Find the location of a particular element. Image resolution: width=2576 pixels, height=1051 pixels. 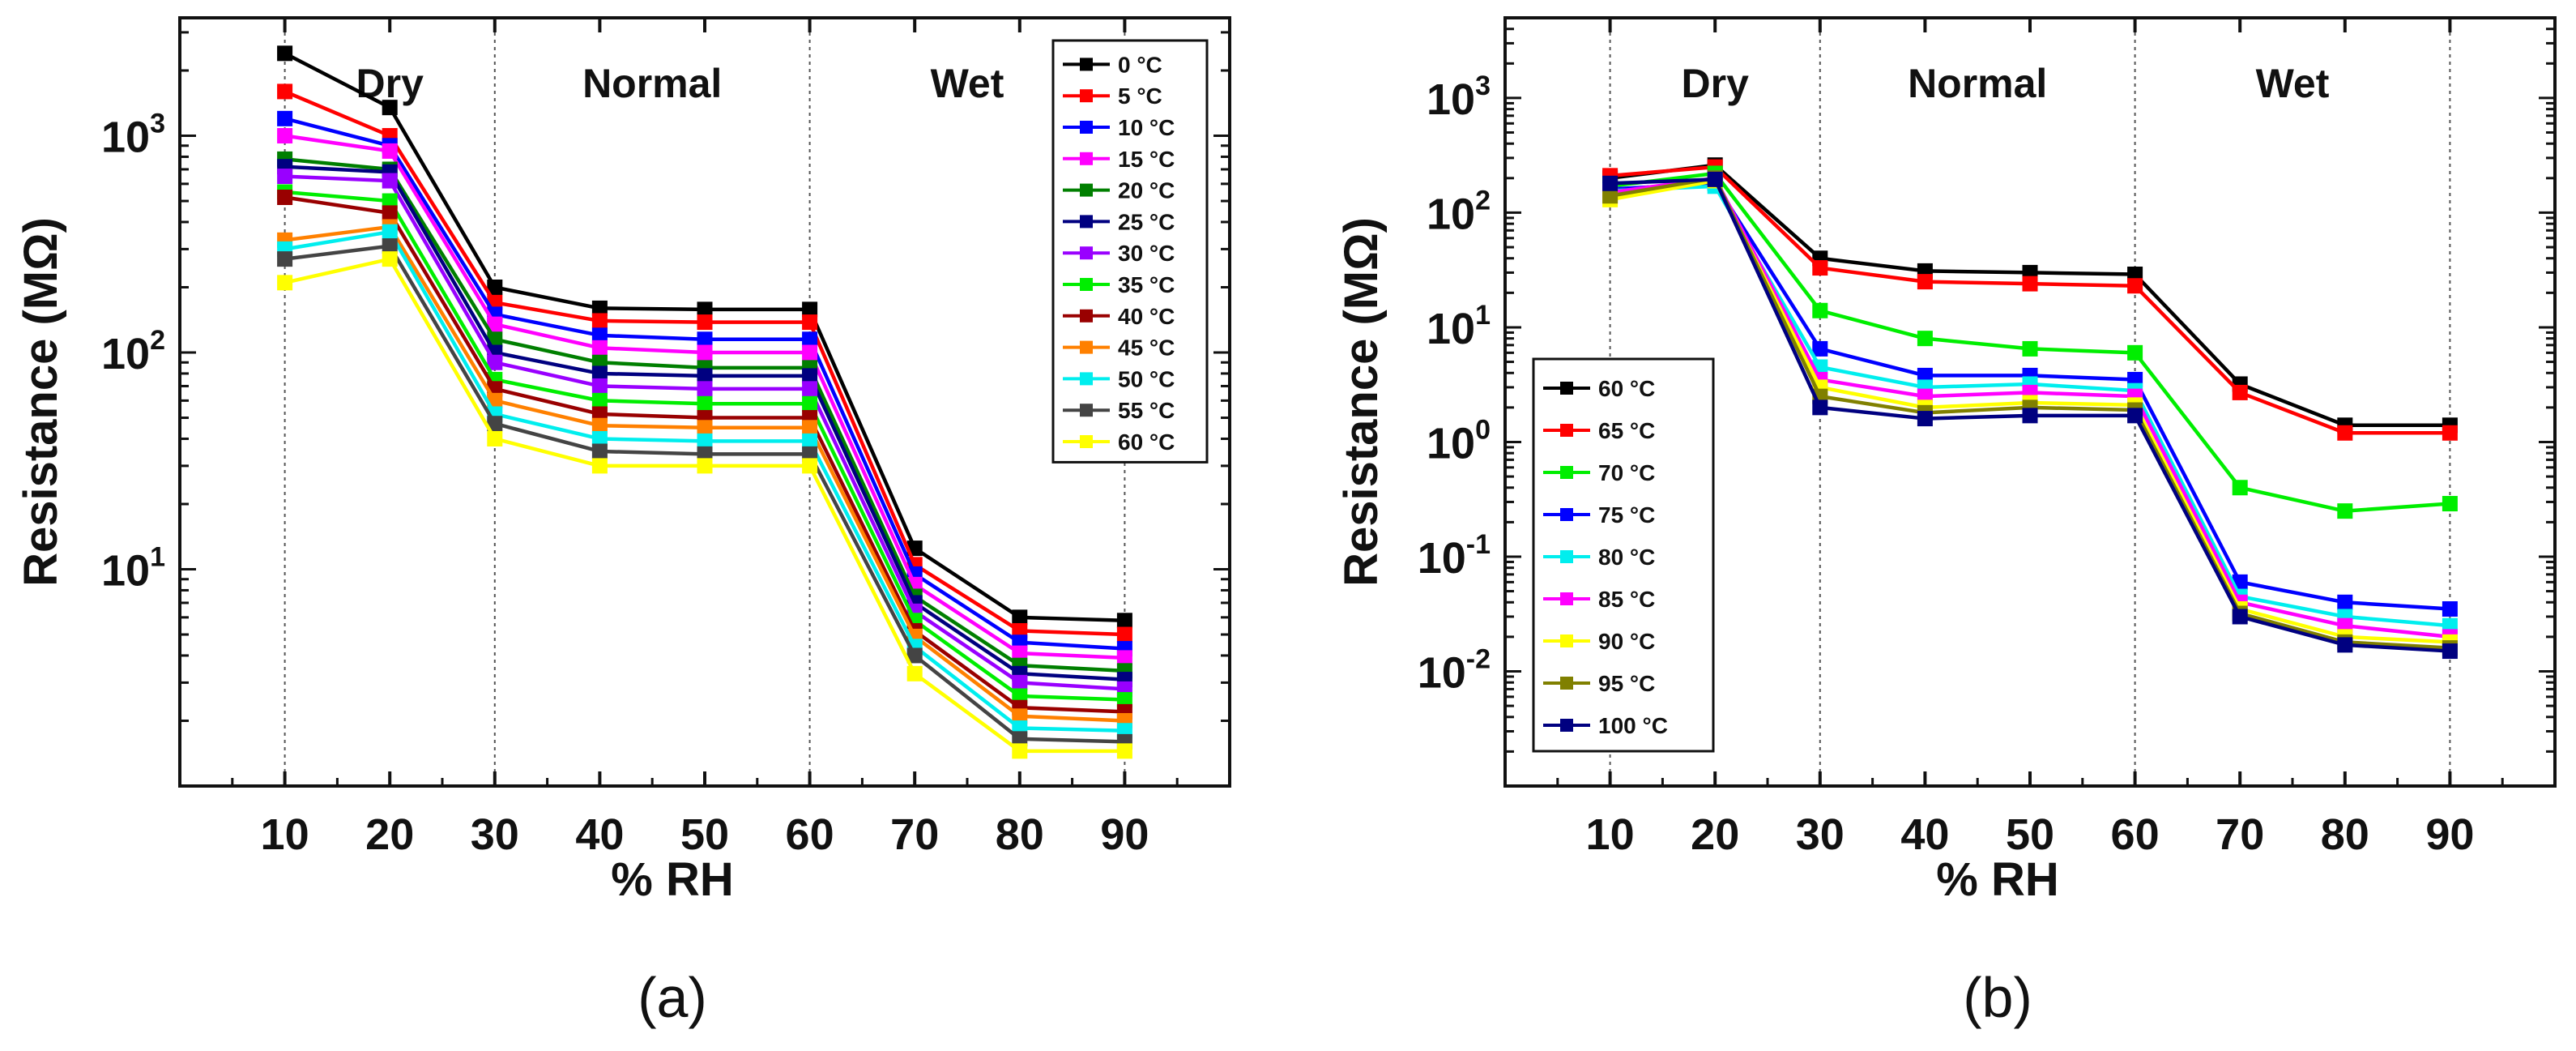

legend-label: 35 °C is located at coordinates (1146, 284).